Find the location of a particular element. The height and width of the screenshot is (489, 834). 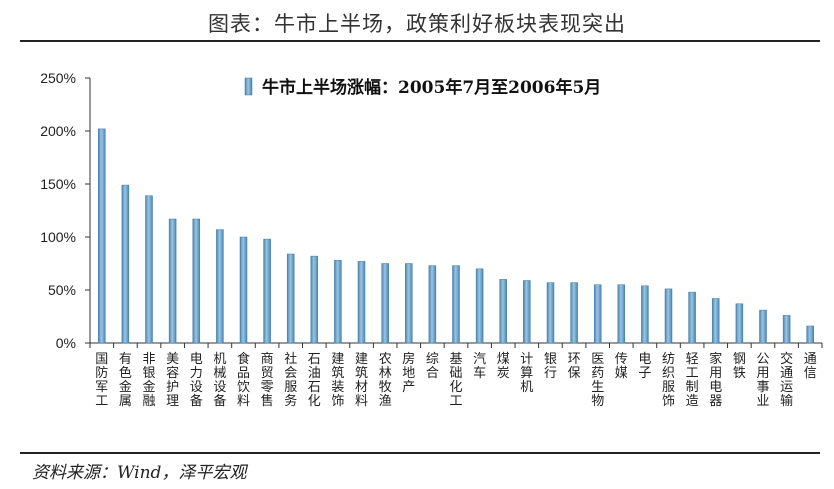

category-label: 环保 is located at coordinates (574, 366).